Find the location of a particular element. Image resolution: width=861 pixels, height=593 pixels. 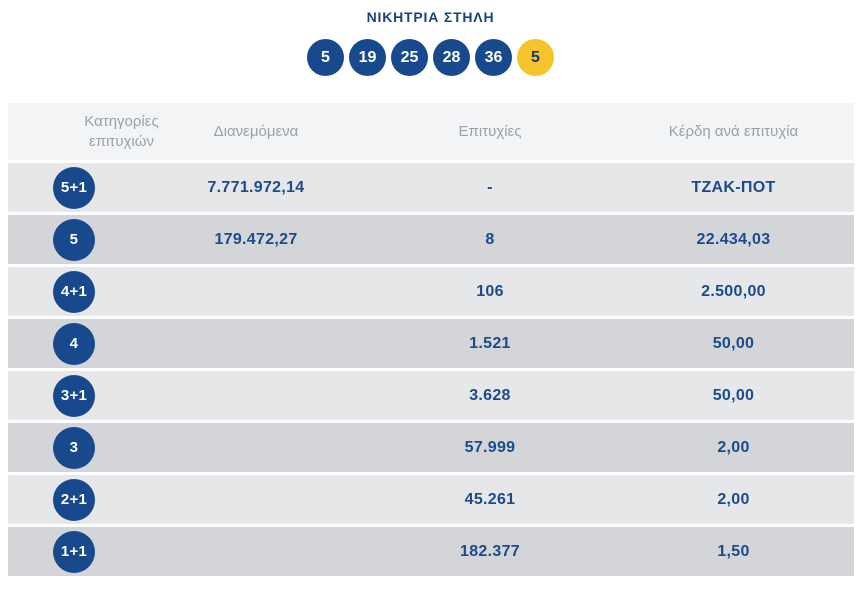

successes-cell: 57.999 is located at coordinates (490, 447).